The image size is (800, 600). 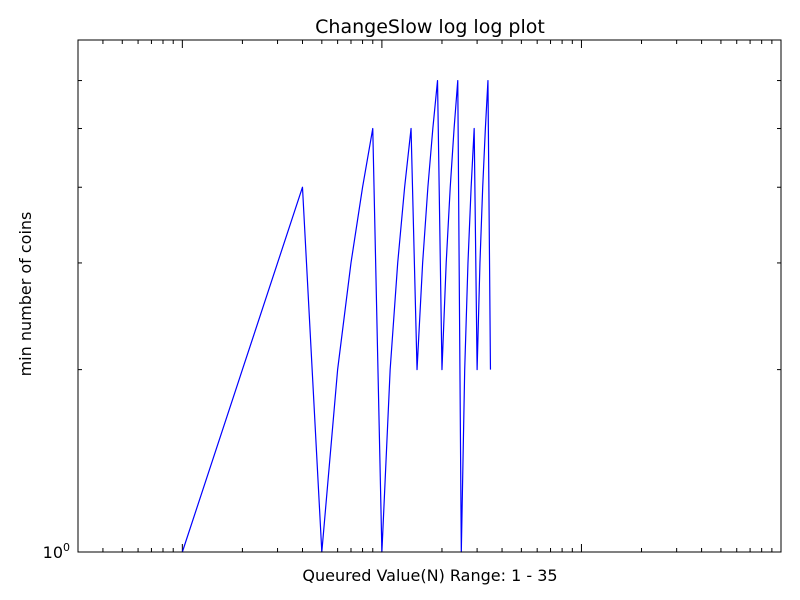 I want to click on y-tick-label: 100, so click(x=56, y=551).